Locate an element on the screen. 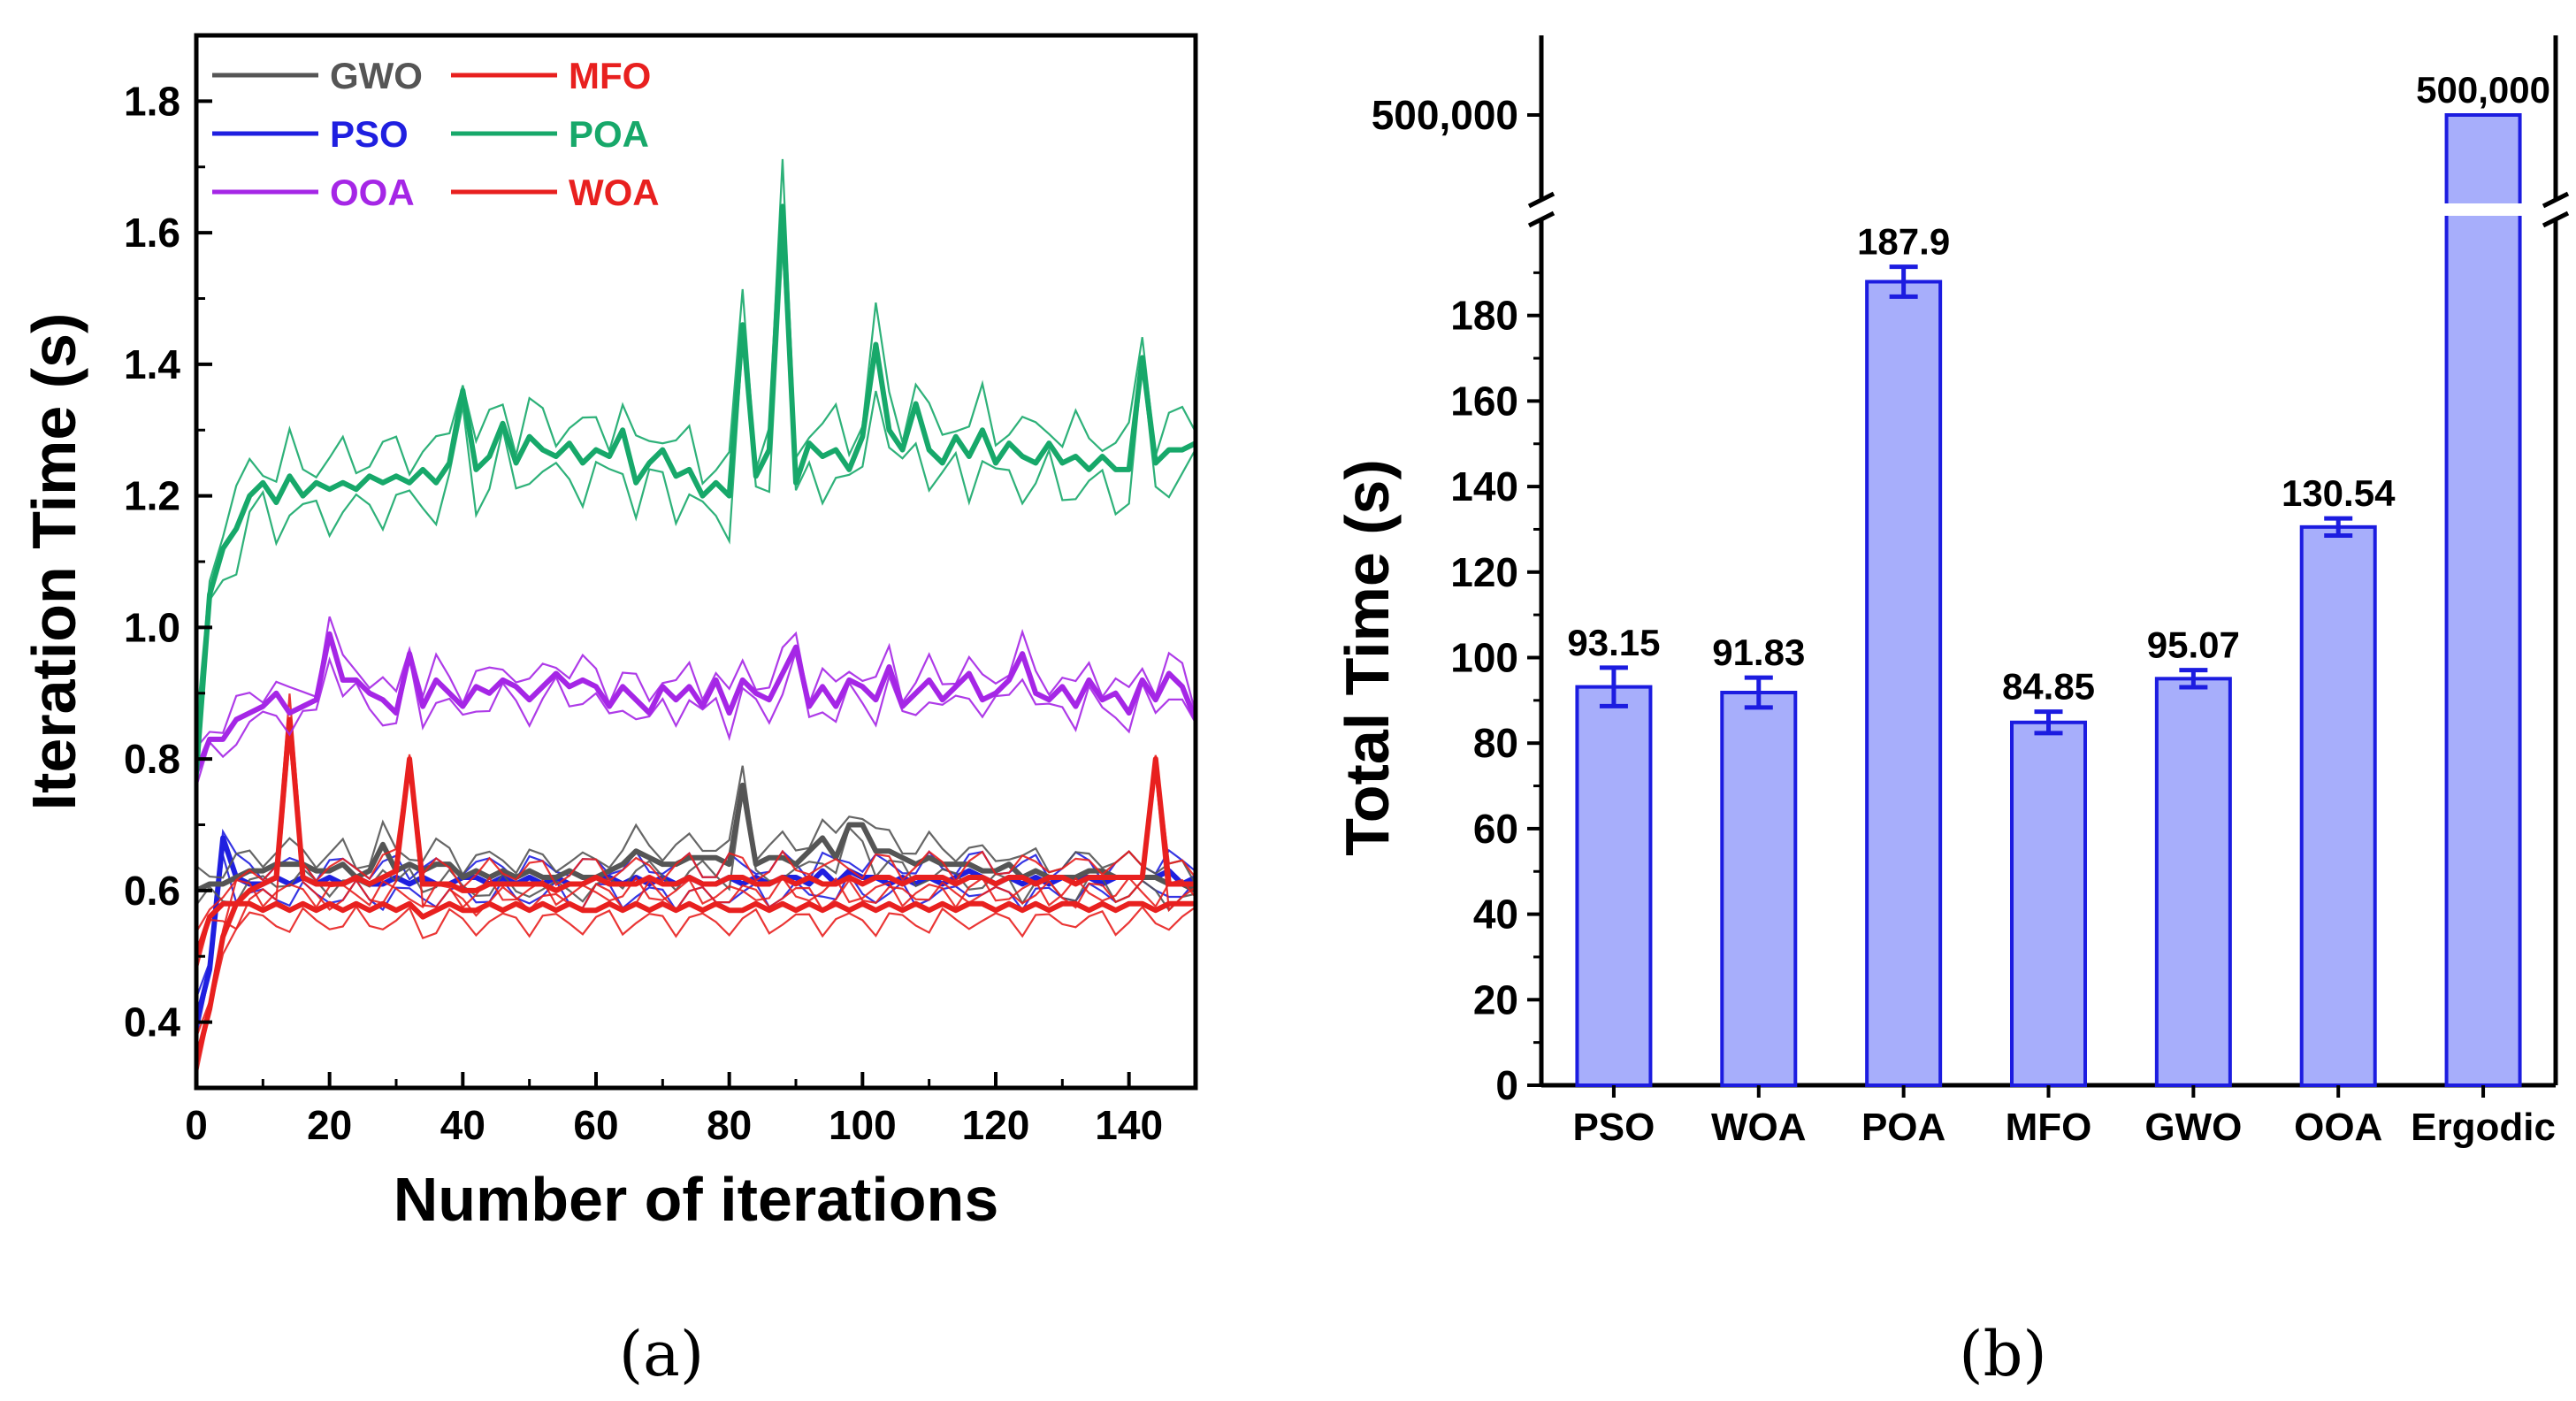  x-tick-label-woa: WOA is located at coordinates (1759, 1127).